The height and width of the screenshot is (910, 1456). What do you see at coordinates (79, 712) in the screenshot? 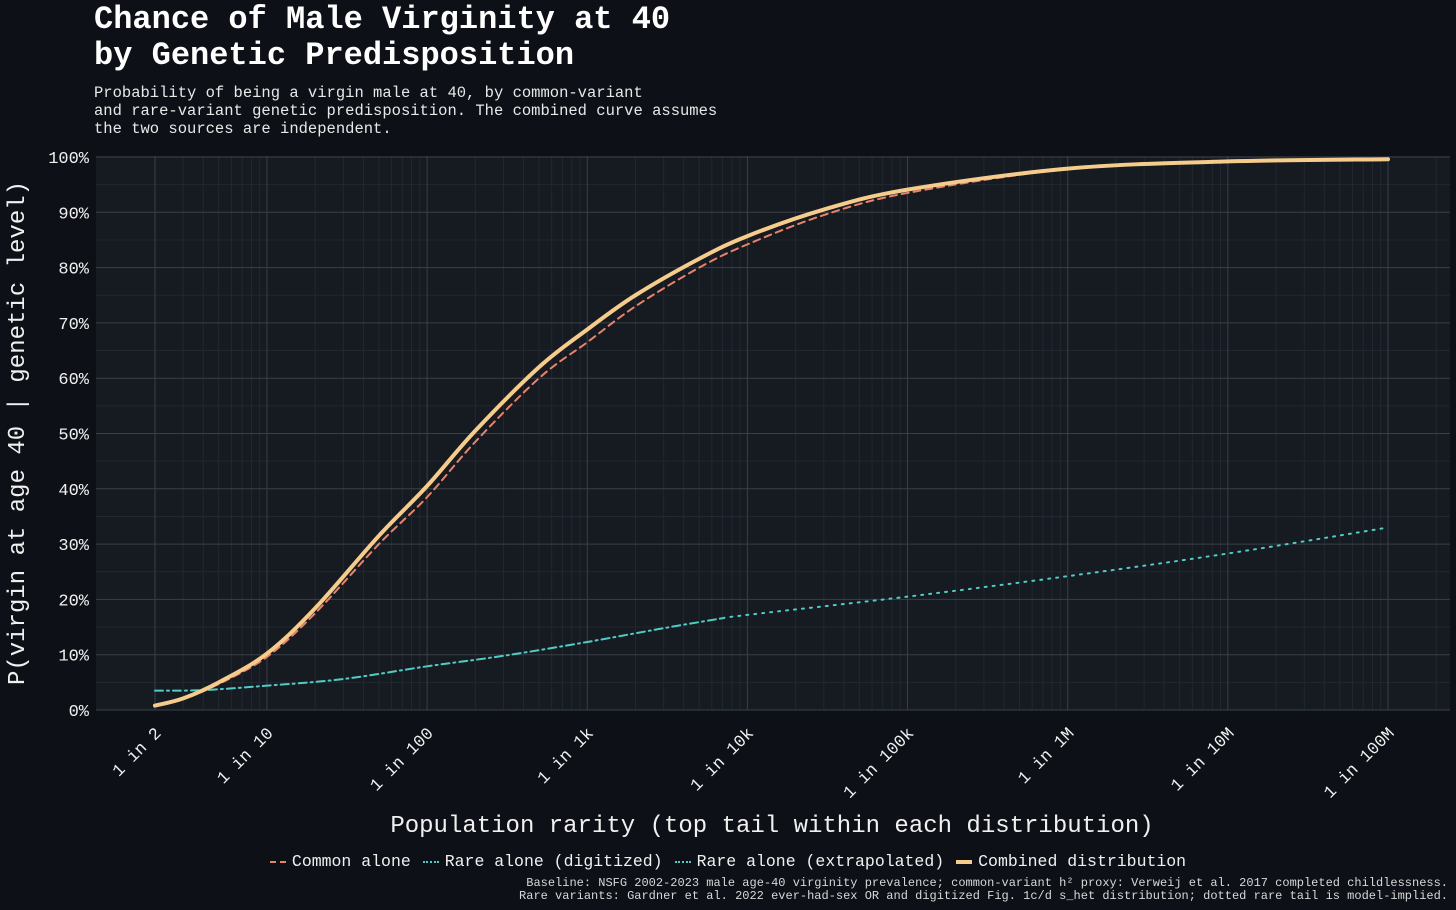
I see `y-tick-label: 0%` at bounding box center [79, 712].